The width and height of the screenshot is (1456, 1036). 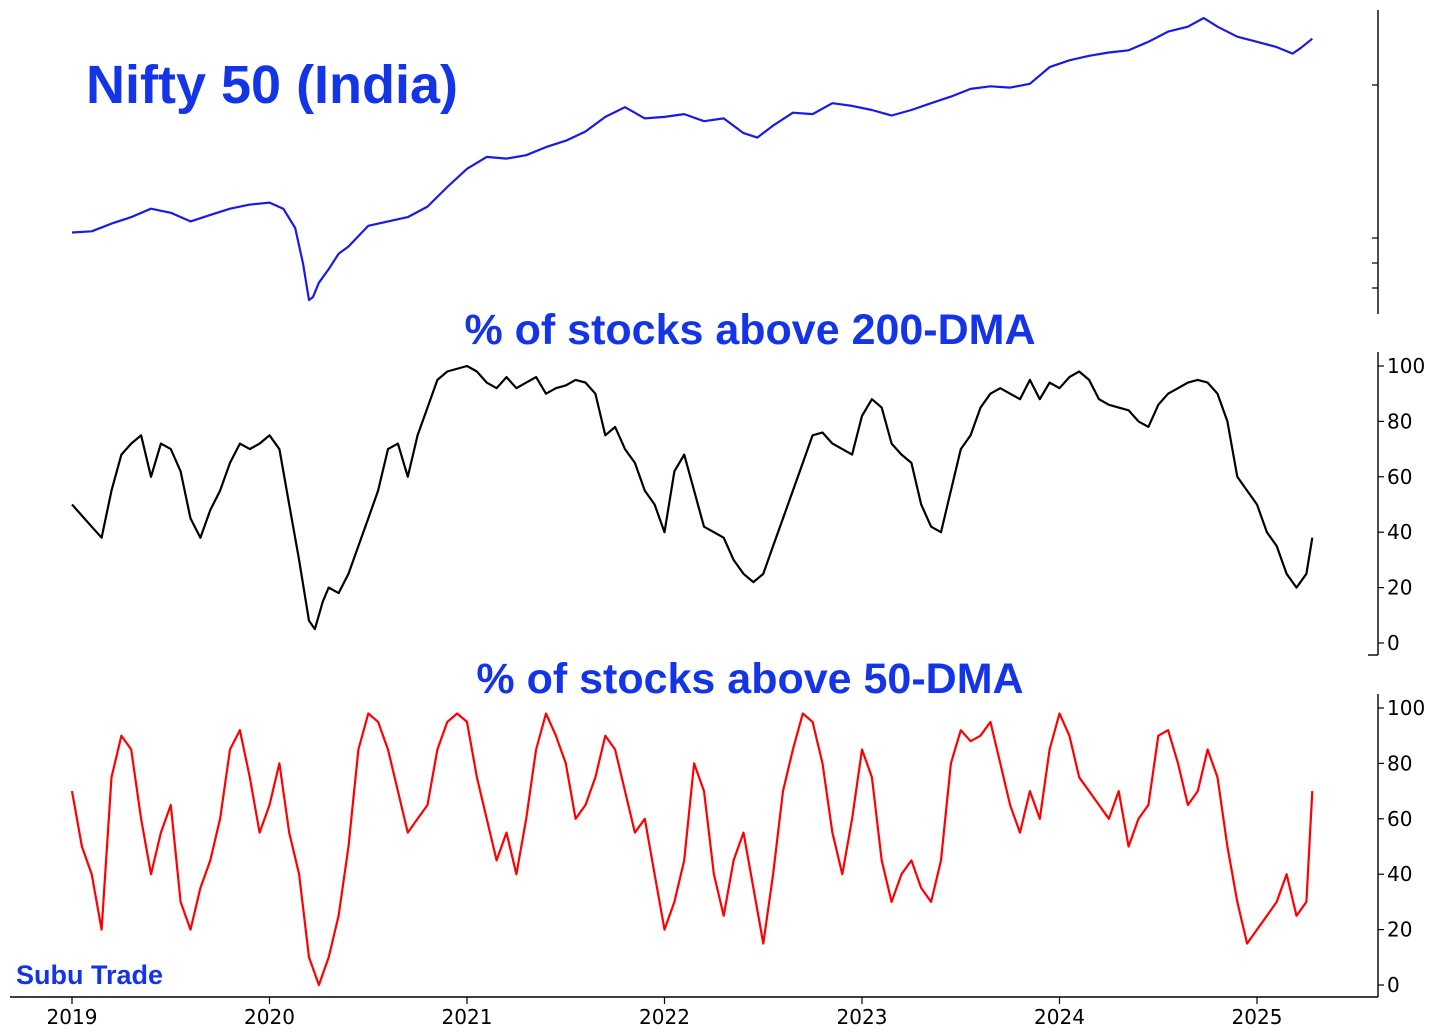 I want to click on watermark: Subu Trade, so click(x=89, y=975).